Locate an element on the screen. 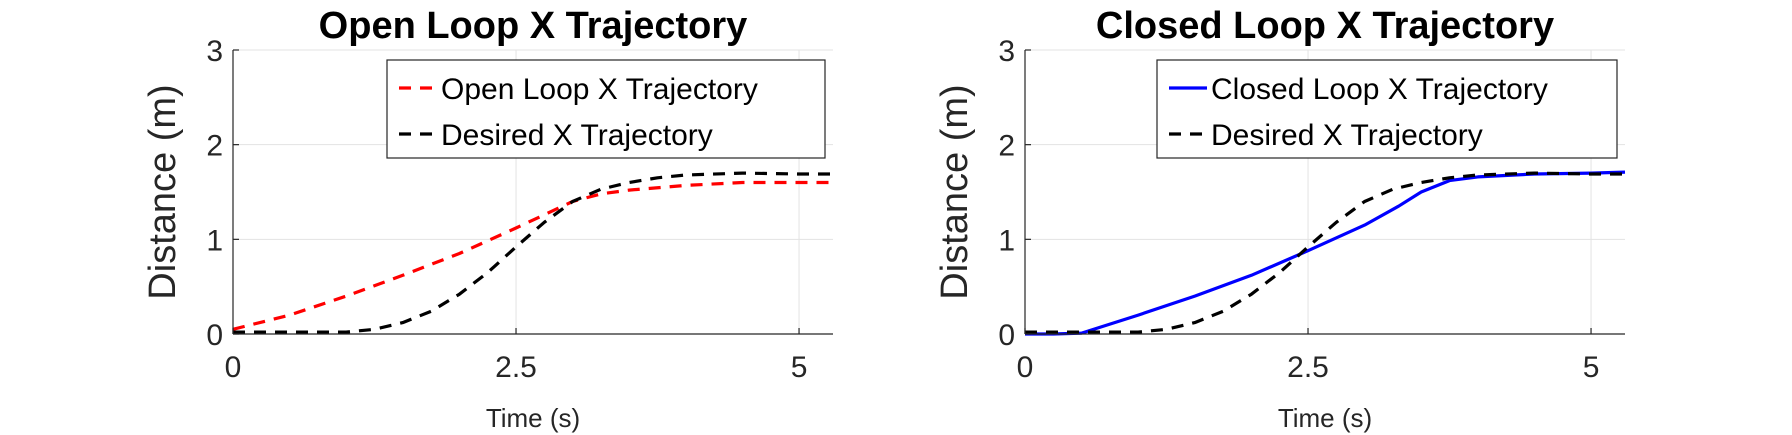 The image size is (1792, 435). series-line-open-loop-x-trajectory is located at coordinates (532, 255).